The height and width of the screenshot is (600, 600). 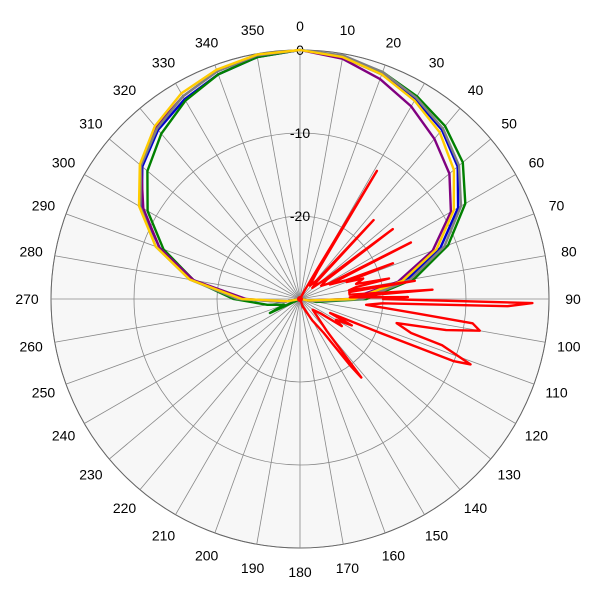 I want to click on series-line, so click(x=416, y=274).